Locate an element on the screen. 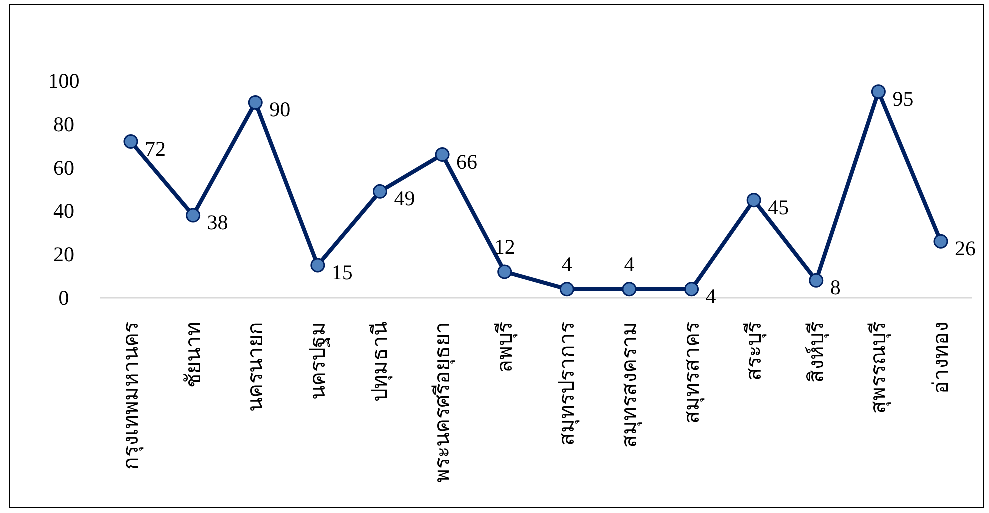  data-label: 72 is located at coordinates (155, 148).